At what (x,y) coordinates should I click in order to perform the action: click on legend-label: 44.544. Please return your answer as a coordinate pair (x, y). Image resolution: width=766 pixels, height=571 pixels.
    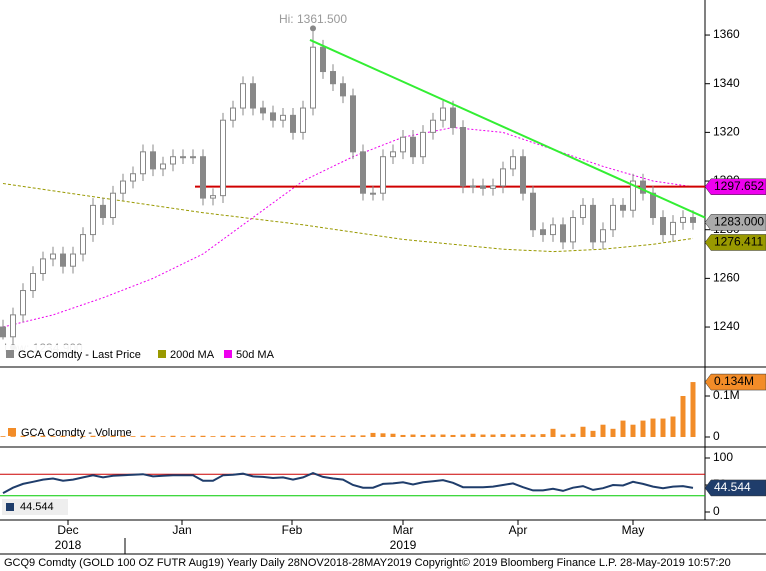
    Looking at the image, I should click on (37, 507).